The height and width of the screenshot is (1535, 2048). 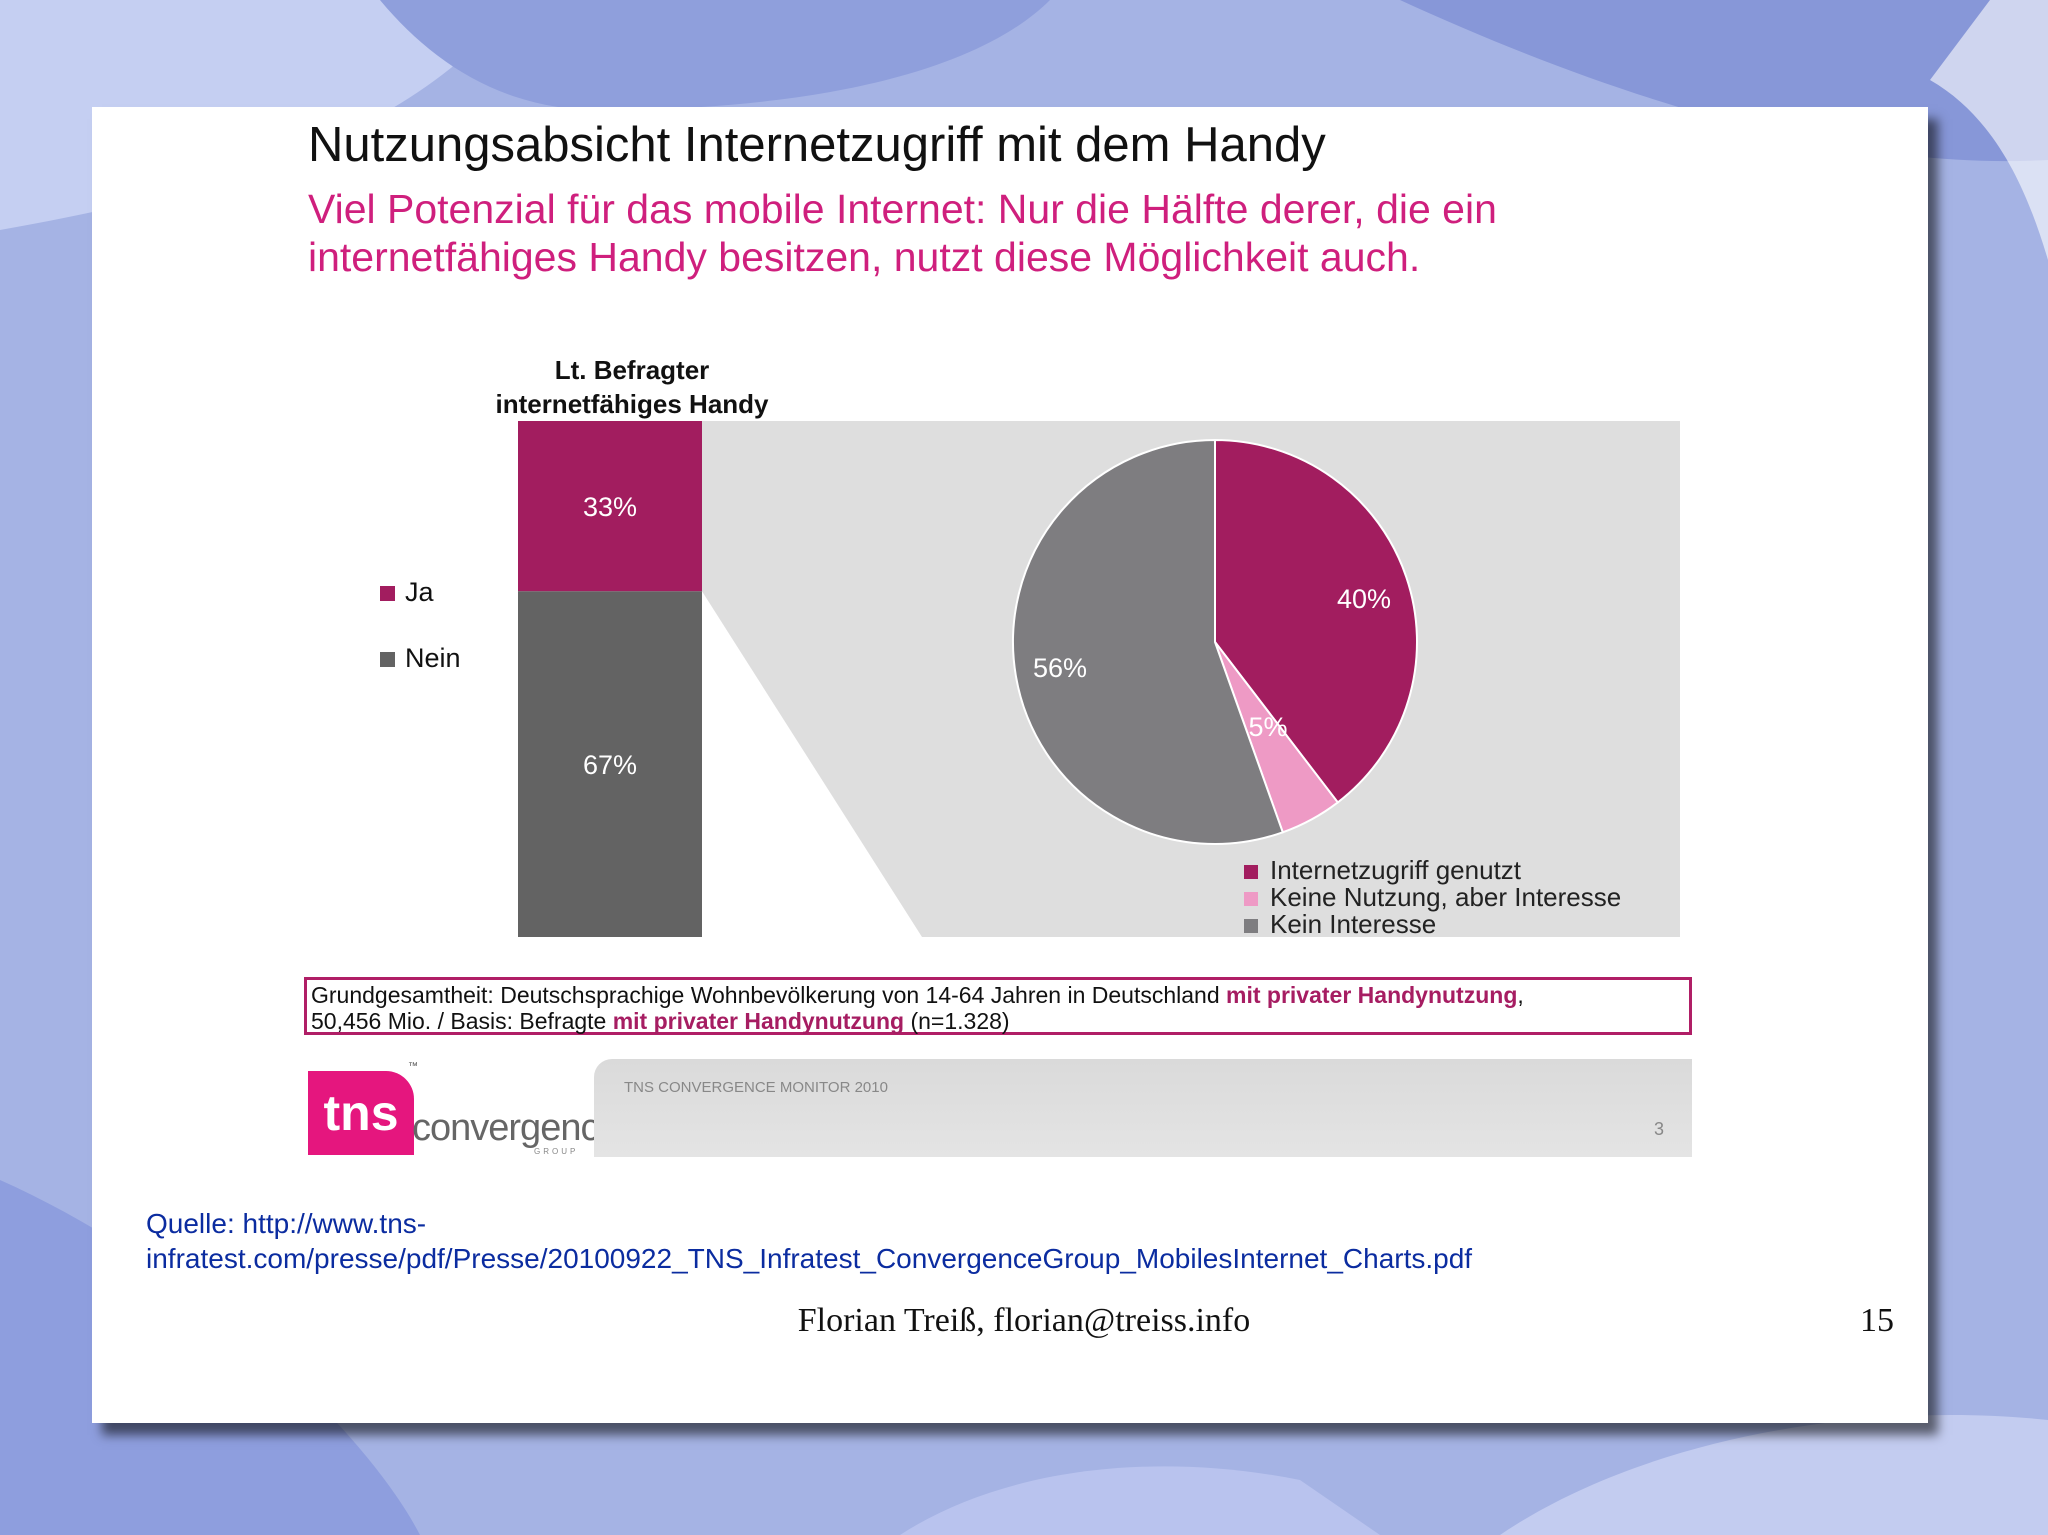 I want to click on bar-segment-nein, so click(x=610, y=764).